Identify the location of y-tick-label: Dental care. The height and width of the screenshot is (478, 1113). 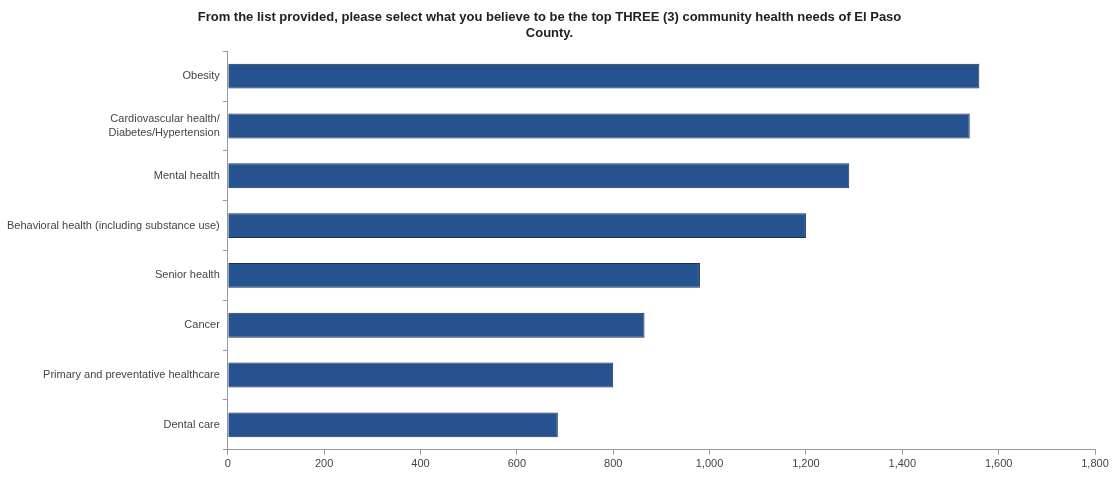
(191, 423).